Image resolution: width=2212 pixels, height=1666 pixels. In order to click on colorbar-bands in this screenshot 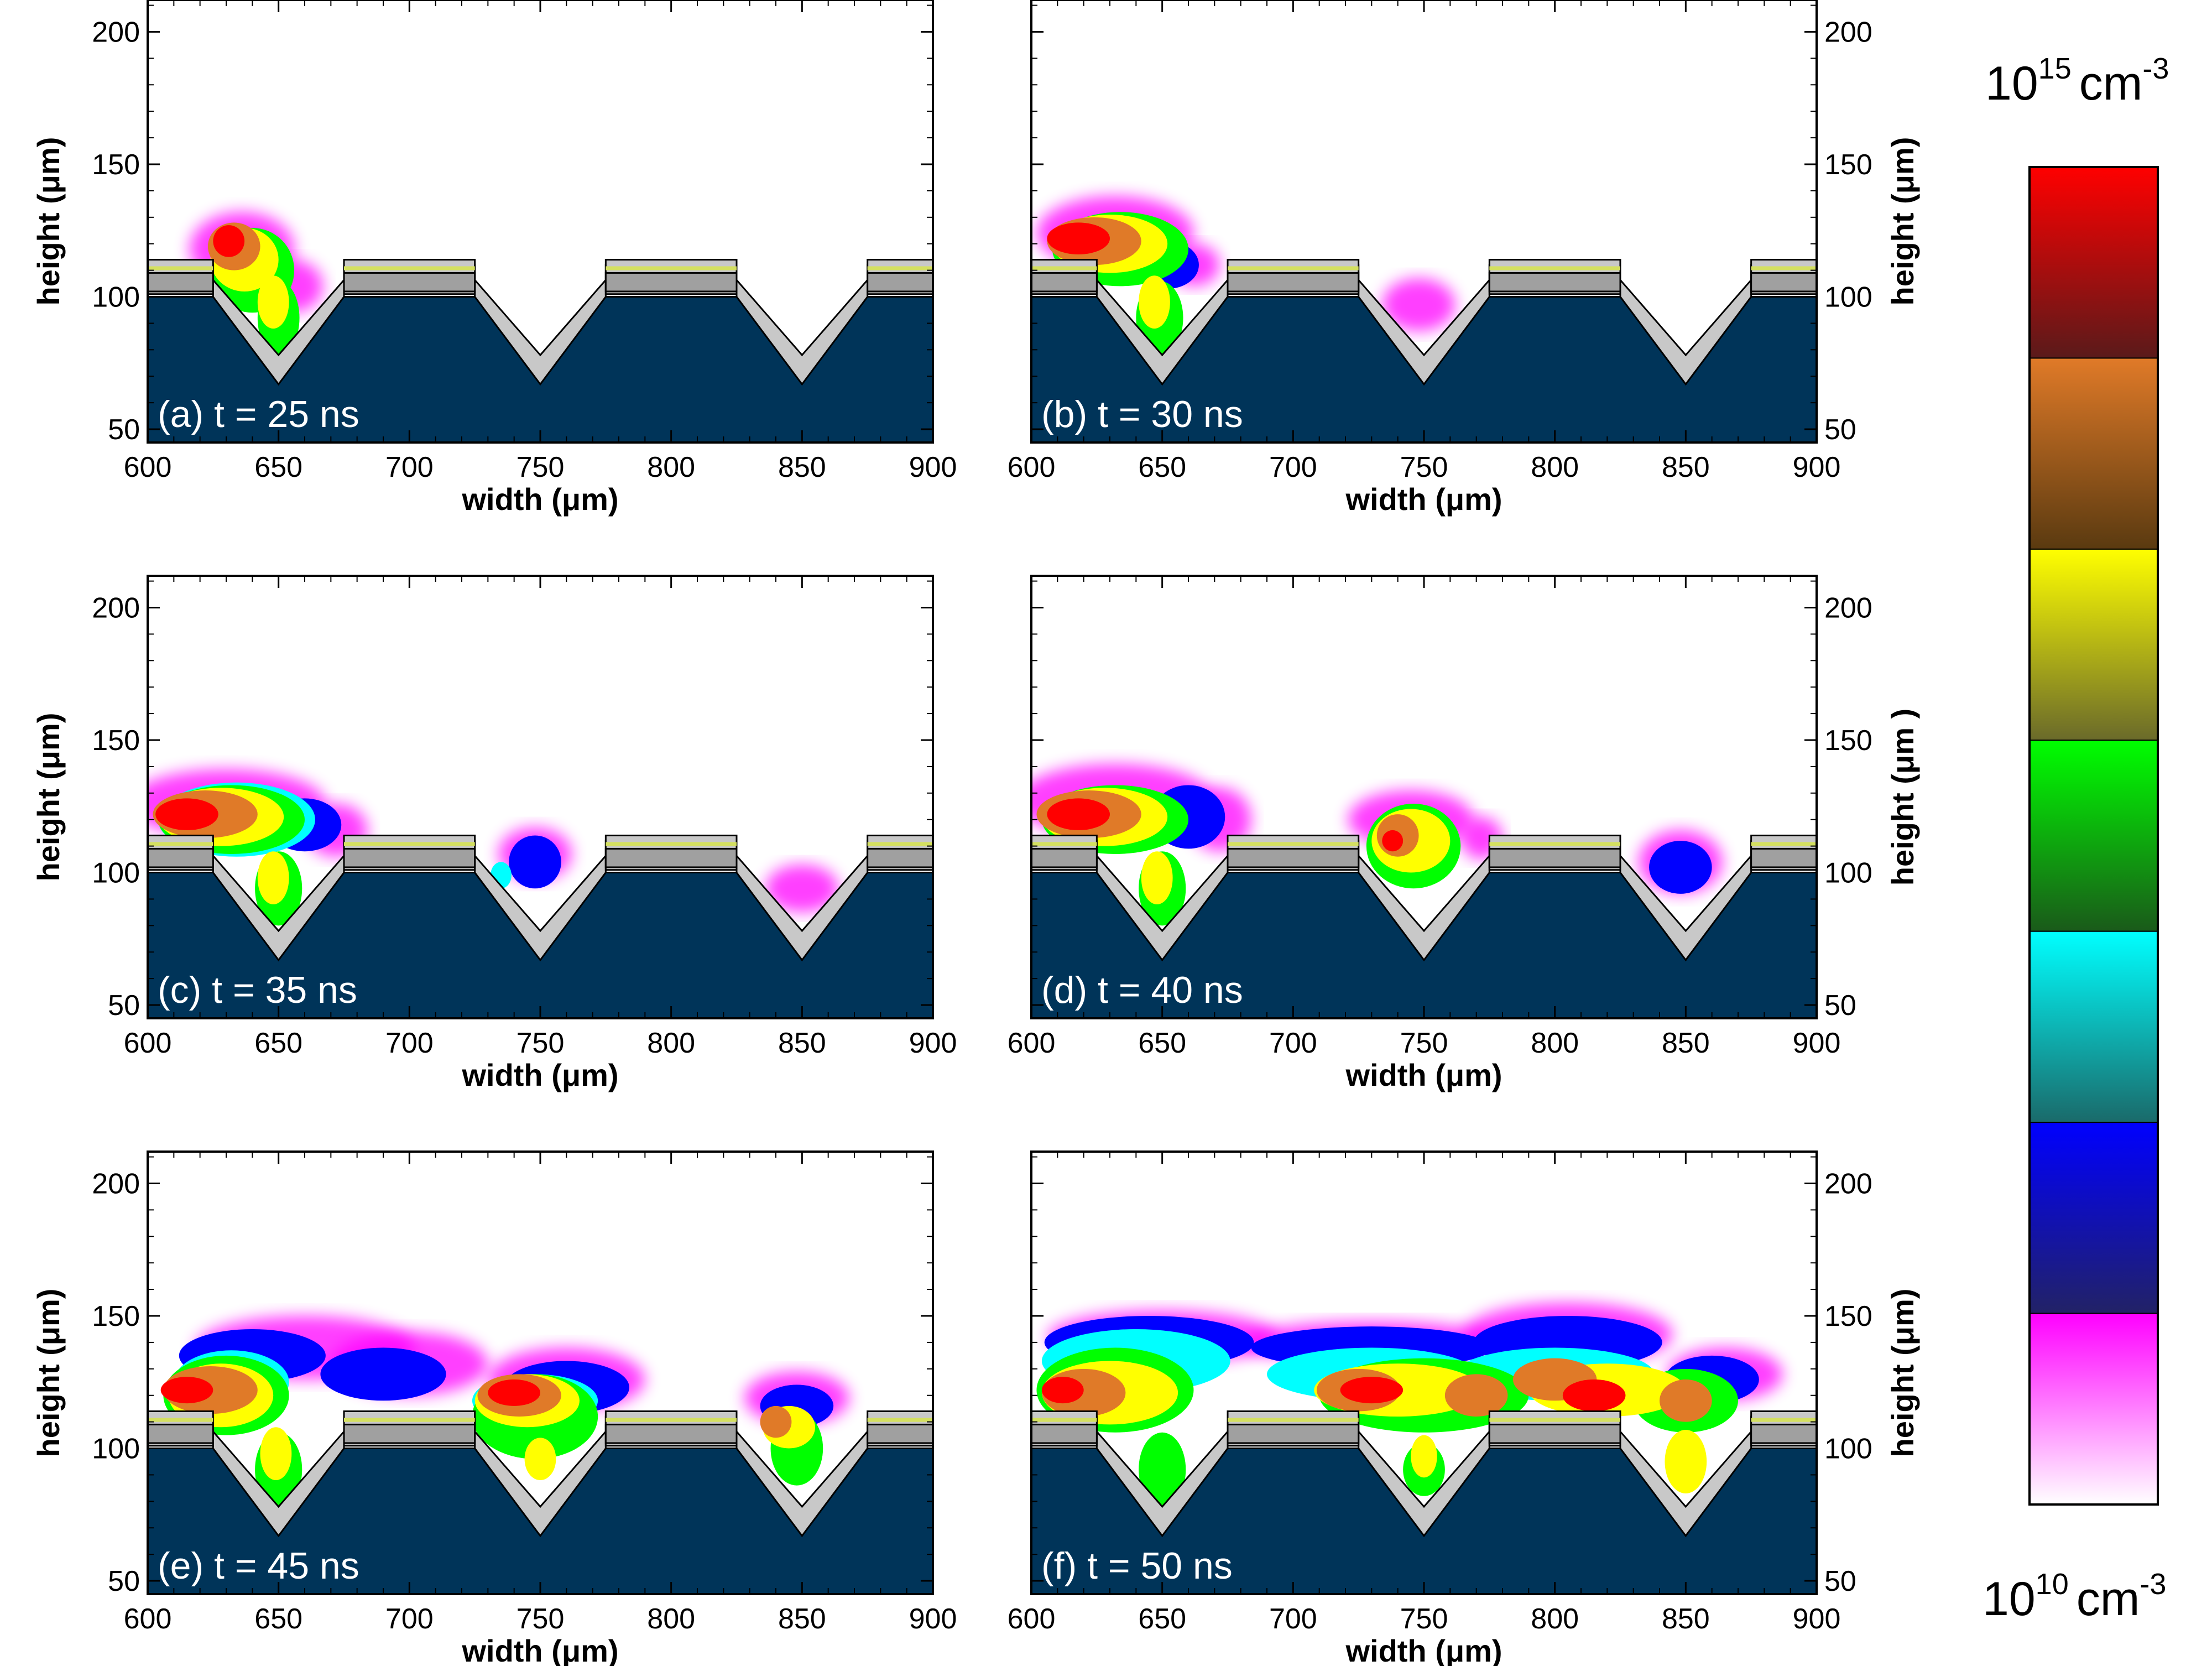, I will do `click(2093, 836)`.